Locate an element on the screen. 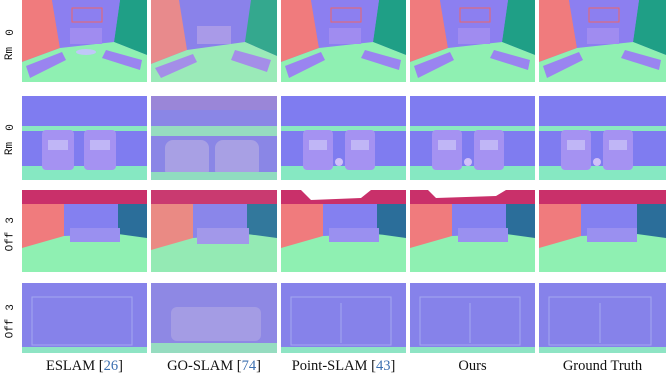 The image size is (666, 381). column-label-ours: Ours is located at coordinates (472, 366).